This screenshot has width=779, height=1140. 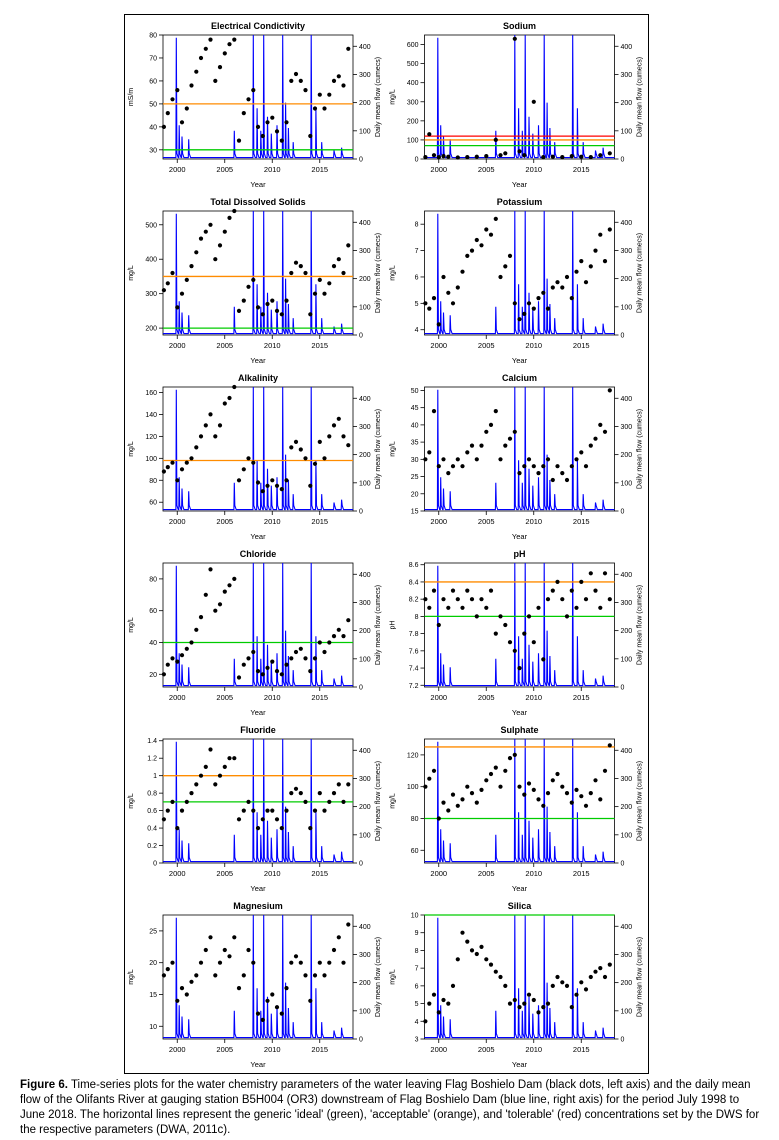 I want to click on y2-tick-label: 0, so click(x=623, y=864).